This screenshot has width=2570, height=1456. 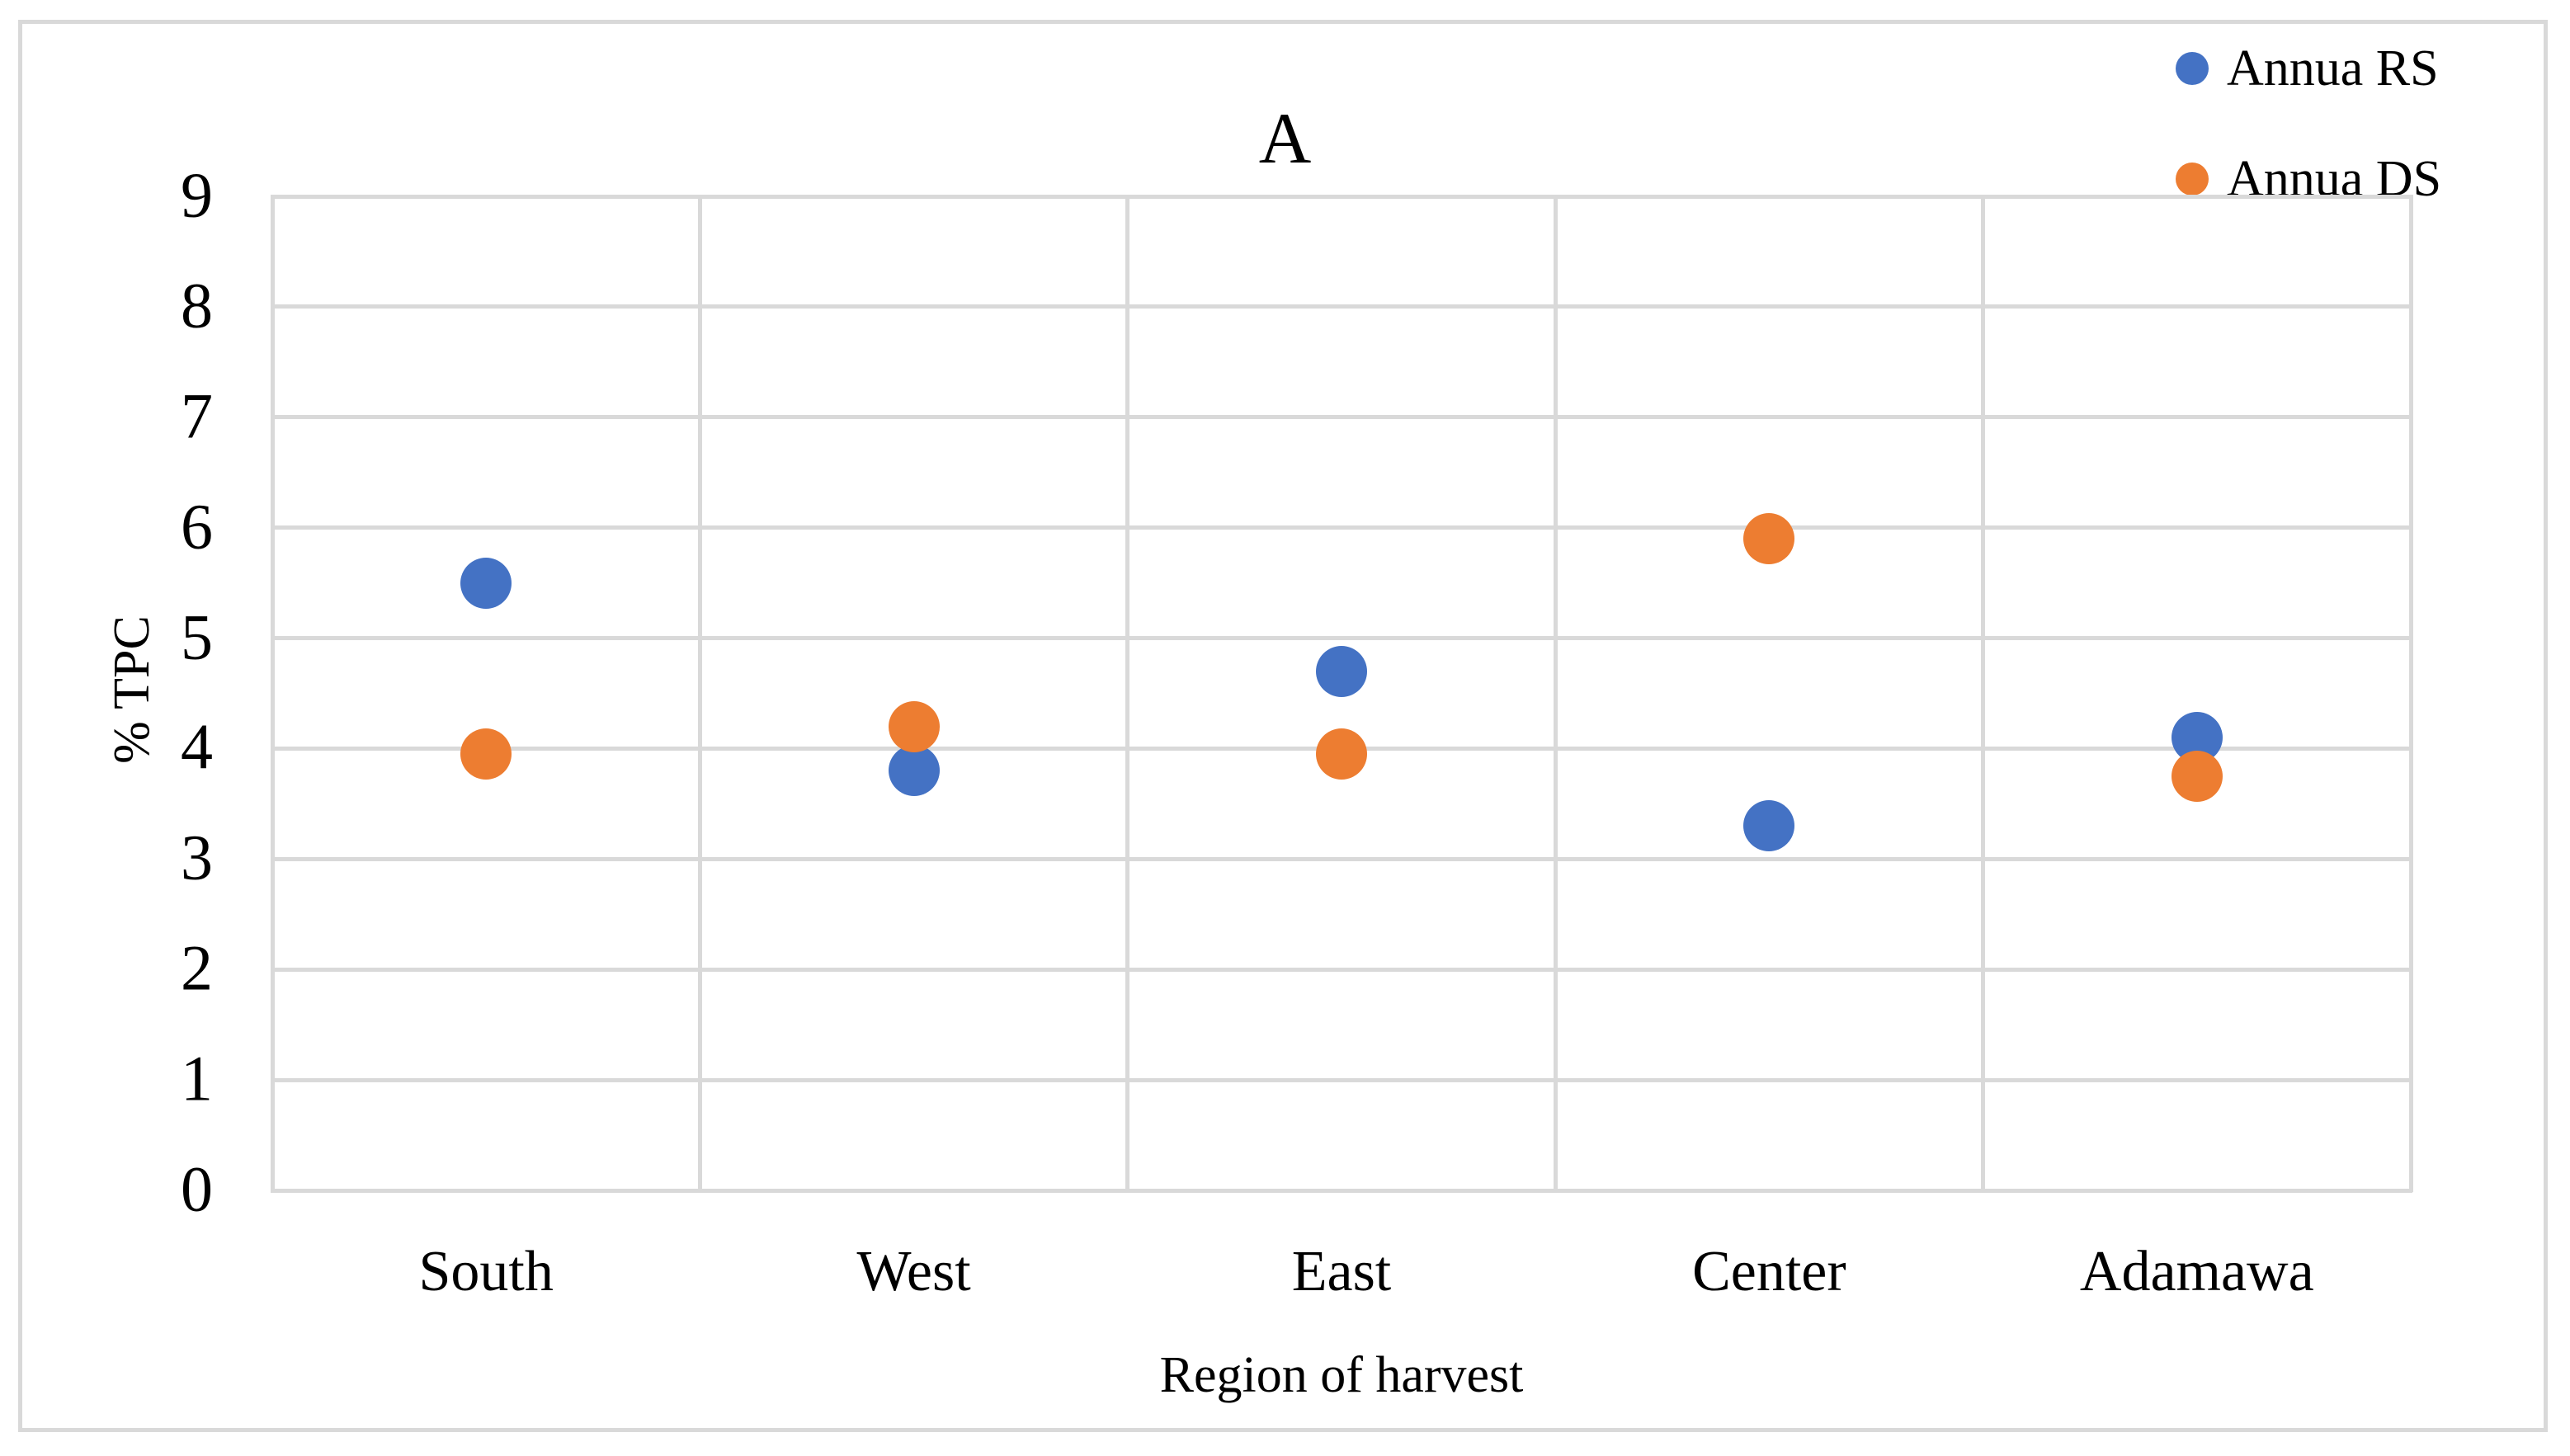 What do you see at coordinates (197, 857) in the screenshot?
I see `y-tick-label: 3` at bounding box center [197, 857].